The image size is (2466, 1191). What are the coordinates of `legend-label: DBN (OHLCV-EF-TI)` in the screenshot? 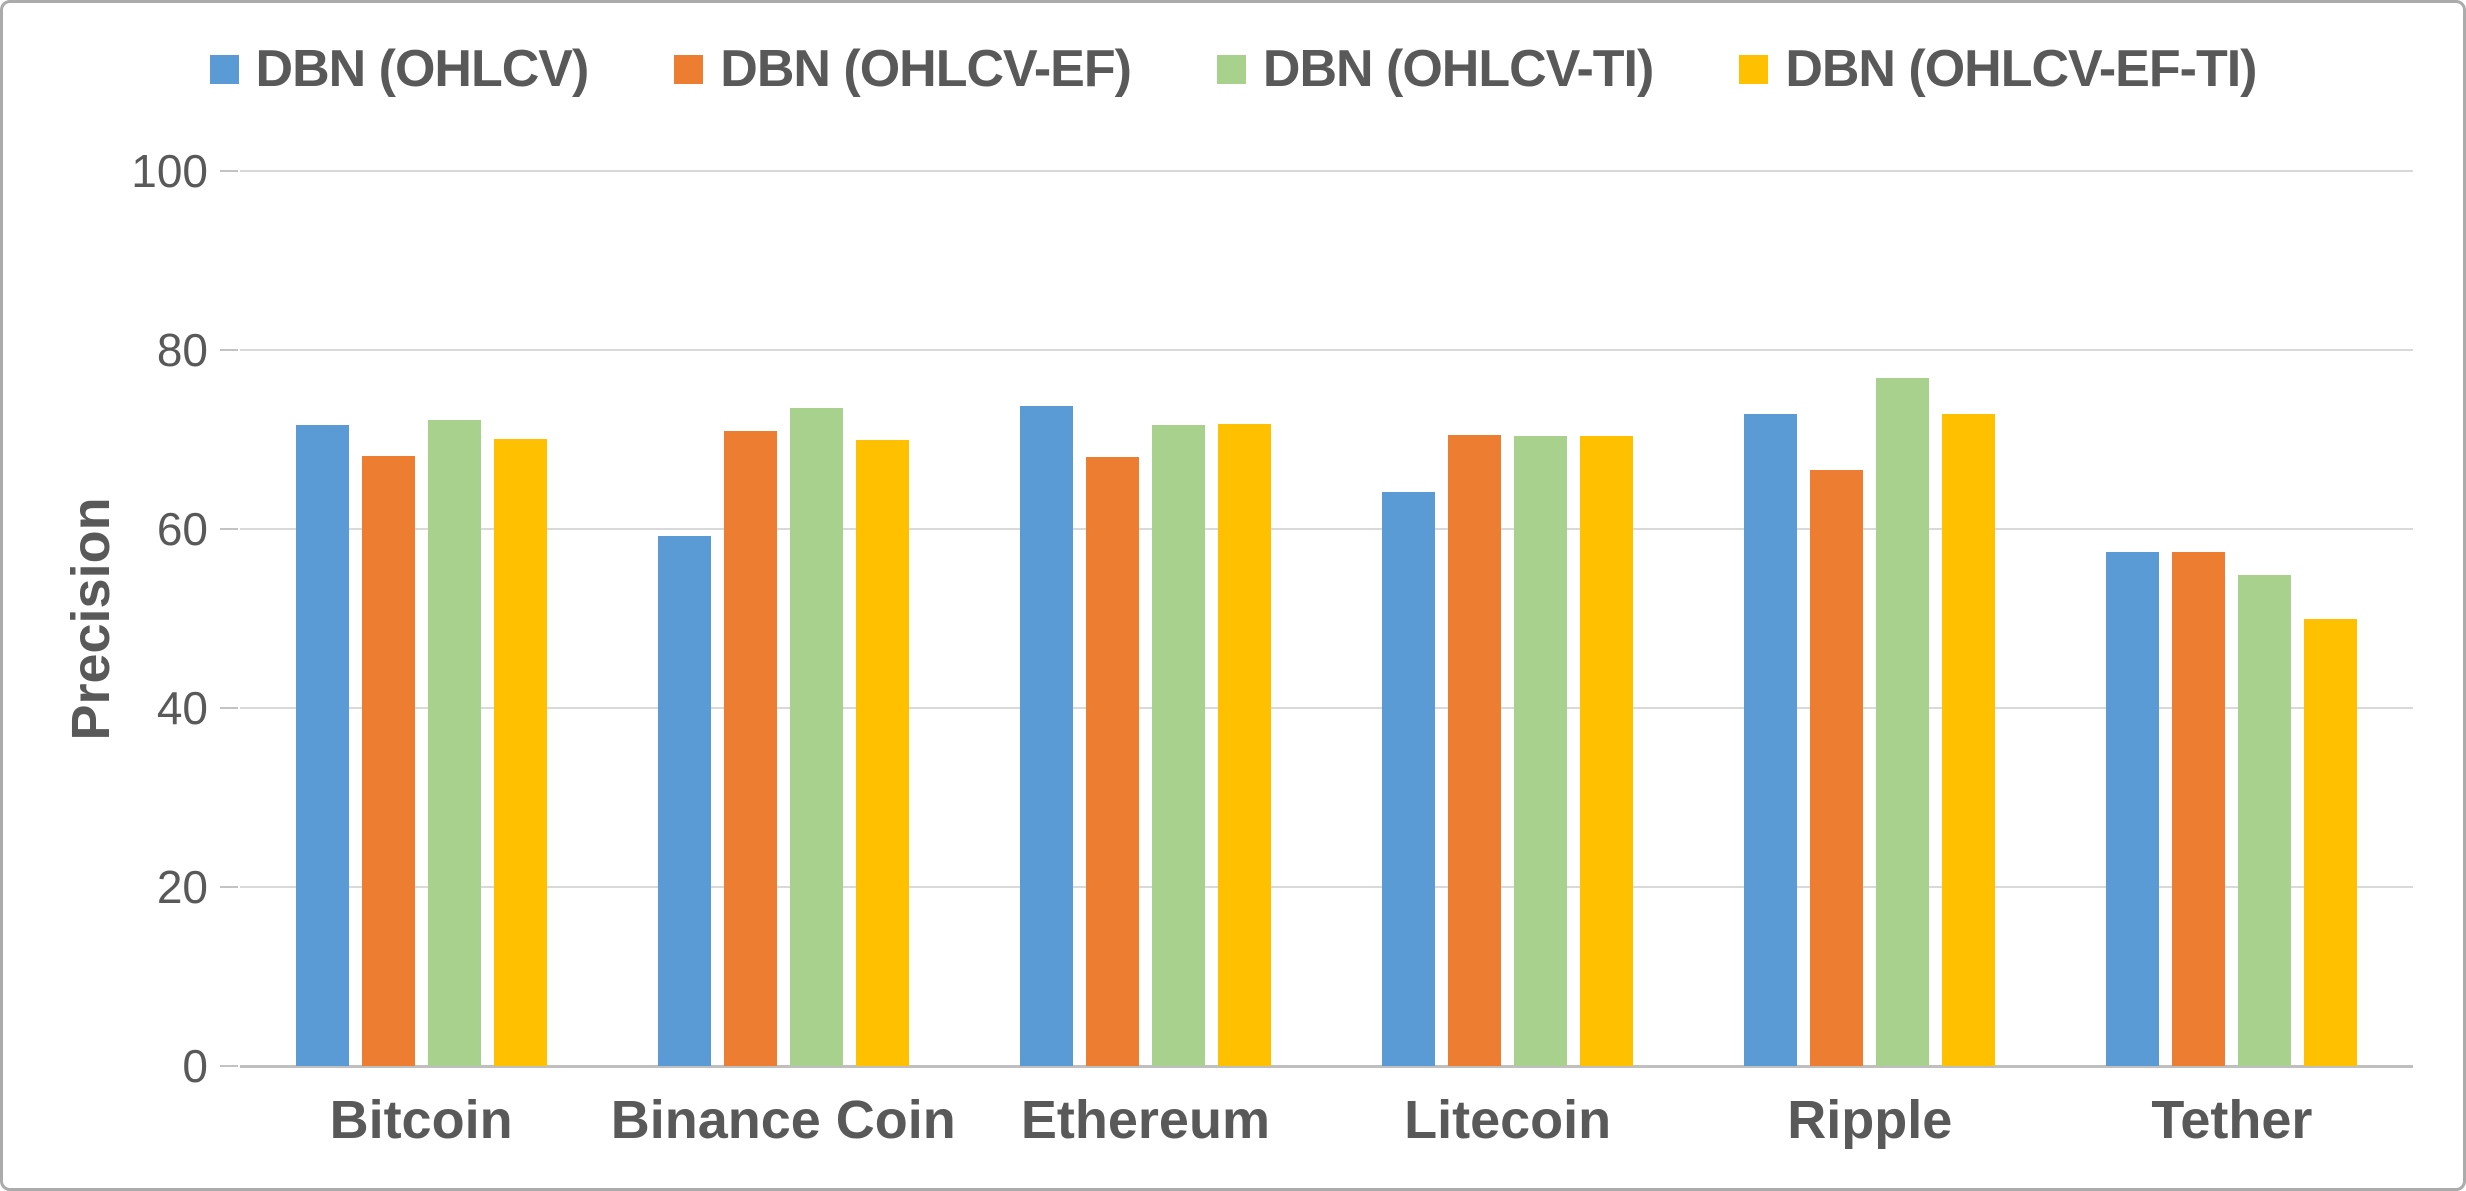 It's located at (2021, 69).